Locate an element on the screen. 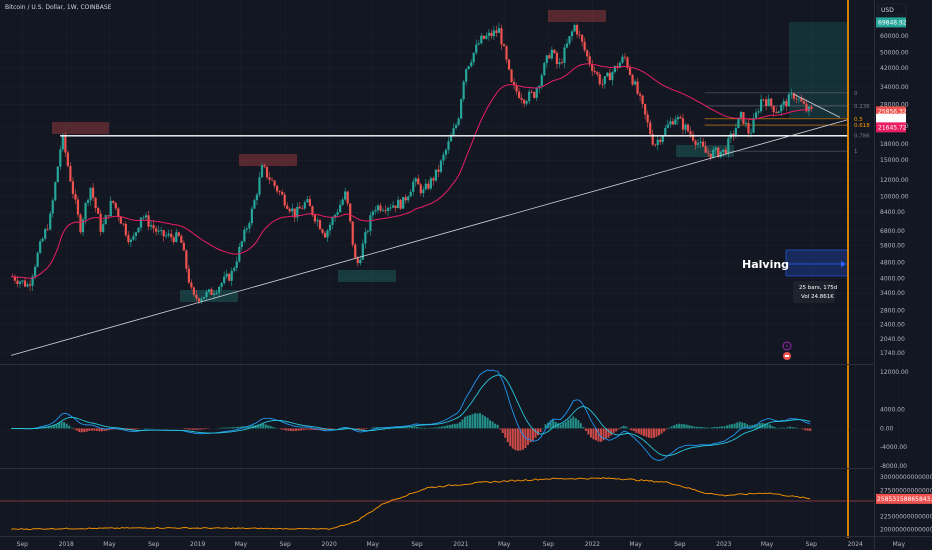  price-tag-label: 23795.03 is located at coordinates (892, 119).